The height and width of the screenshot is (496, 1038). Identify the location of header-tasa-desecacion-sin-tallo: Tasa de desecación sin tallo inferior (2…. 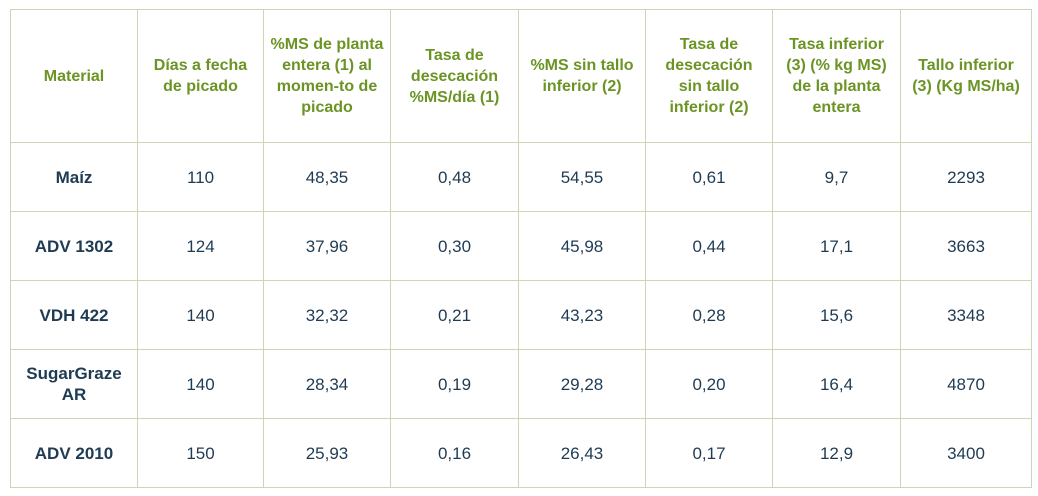
(709, 76).